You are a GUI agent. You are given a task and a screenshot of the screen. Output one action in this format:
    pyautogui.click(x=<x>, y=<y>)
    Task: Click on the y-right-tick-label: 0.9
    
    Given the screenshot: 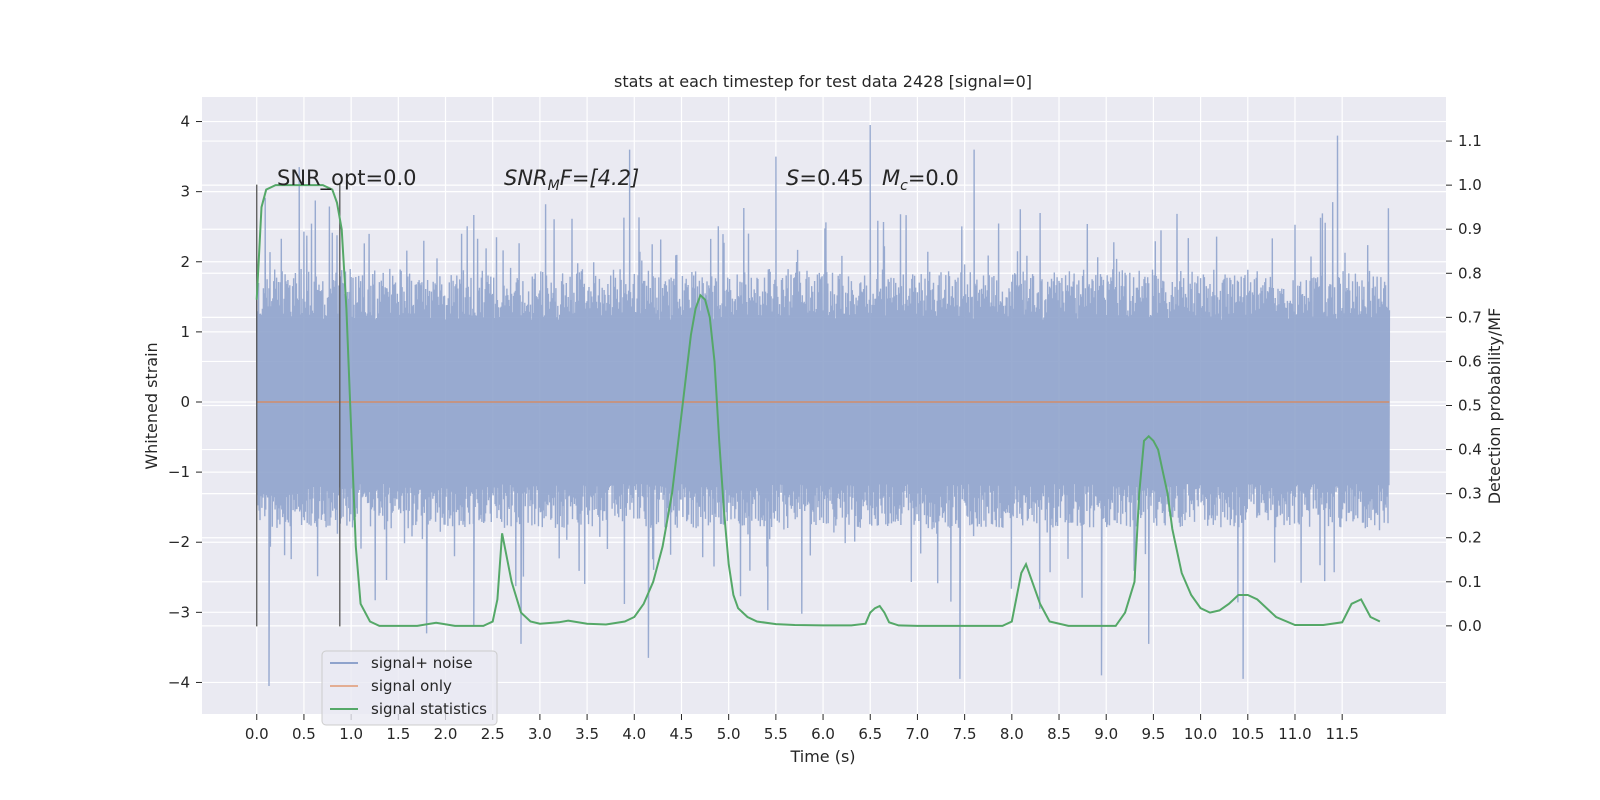 What is the action you would take?
    pyautogui.click(x=1470, y=229)
    